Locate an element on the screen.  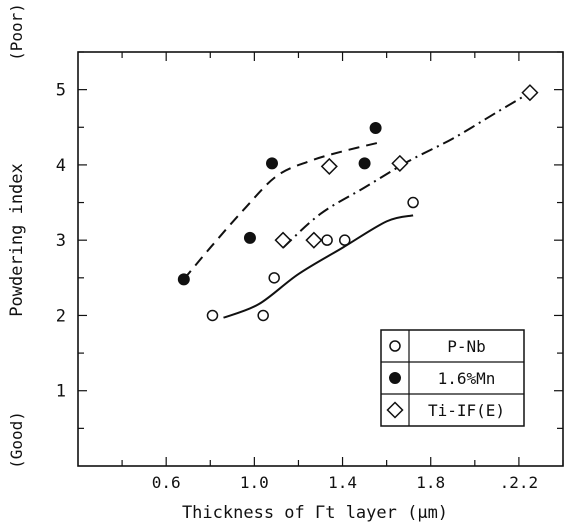
legend-box is located at coordinates (452, 378).